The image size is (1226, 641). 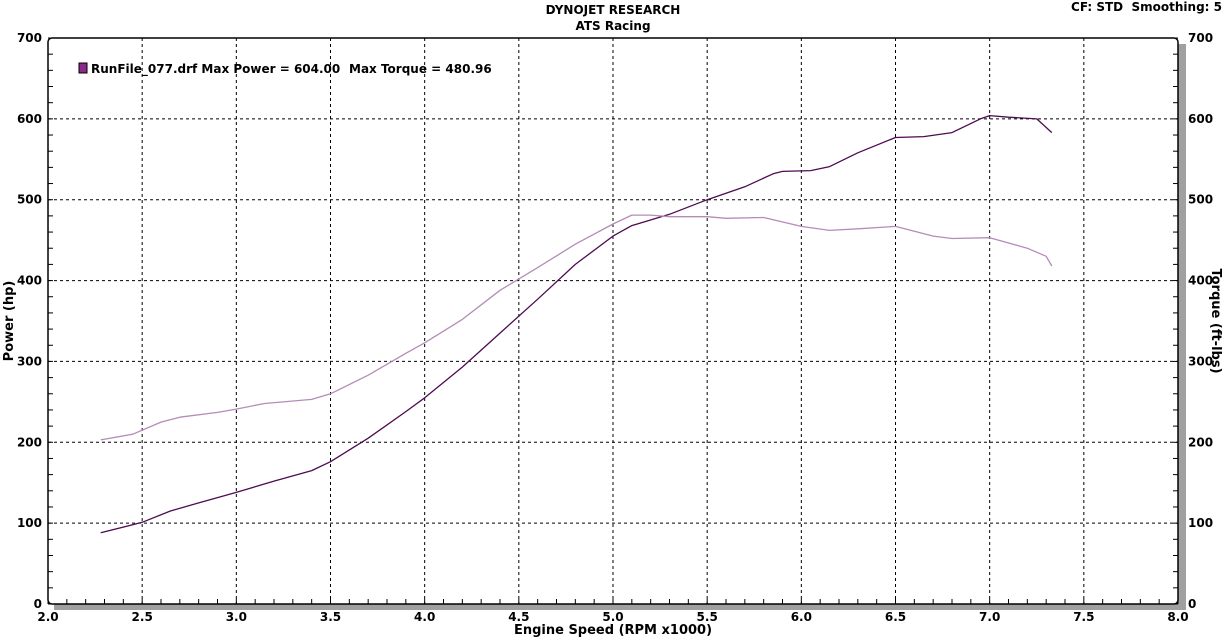 I want to click on x-tick-label: 7.0, so click(x=989, y=617).